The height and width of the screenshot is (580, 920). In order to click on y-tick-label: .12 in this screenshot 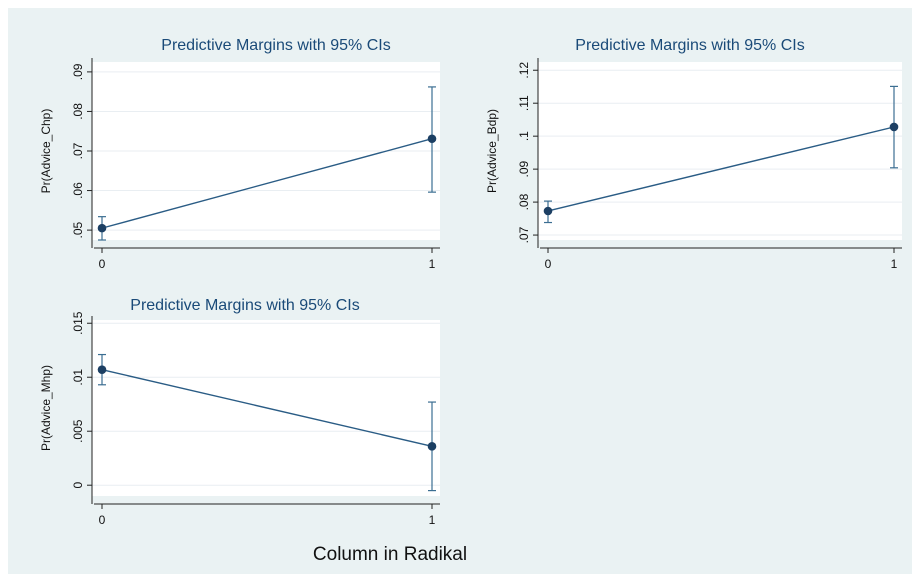, I will do `click(524, 70)`.